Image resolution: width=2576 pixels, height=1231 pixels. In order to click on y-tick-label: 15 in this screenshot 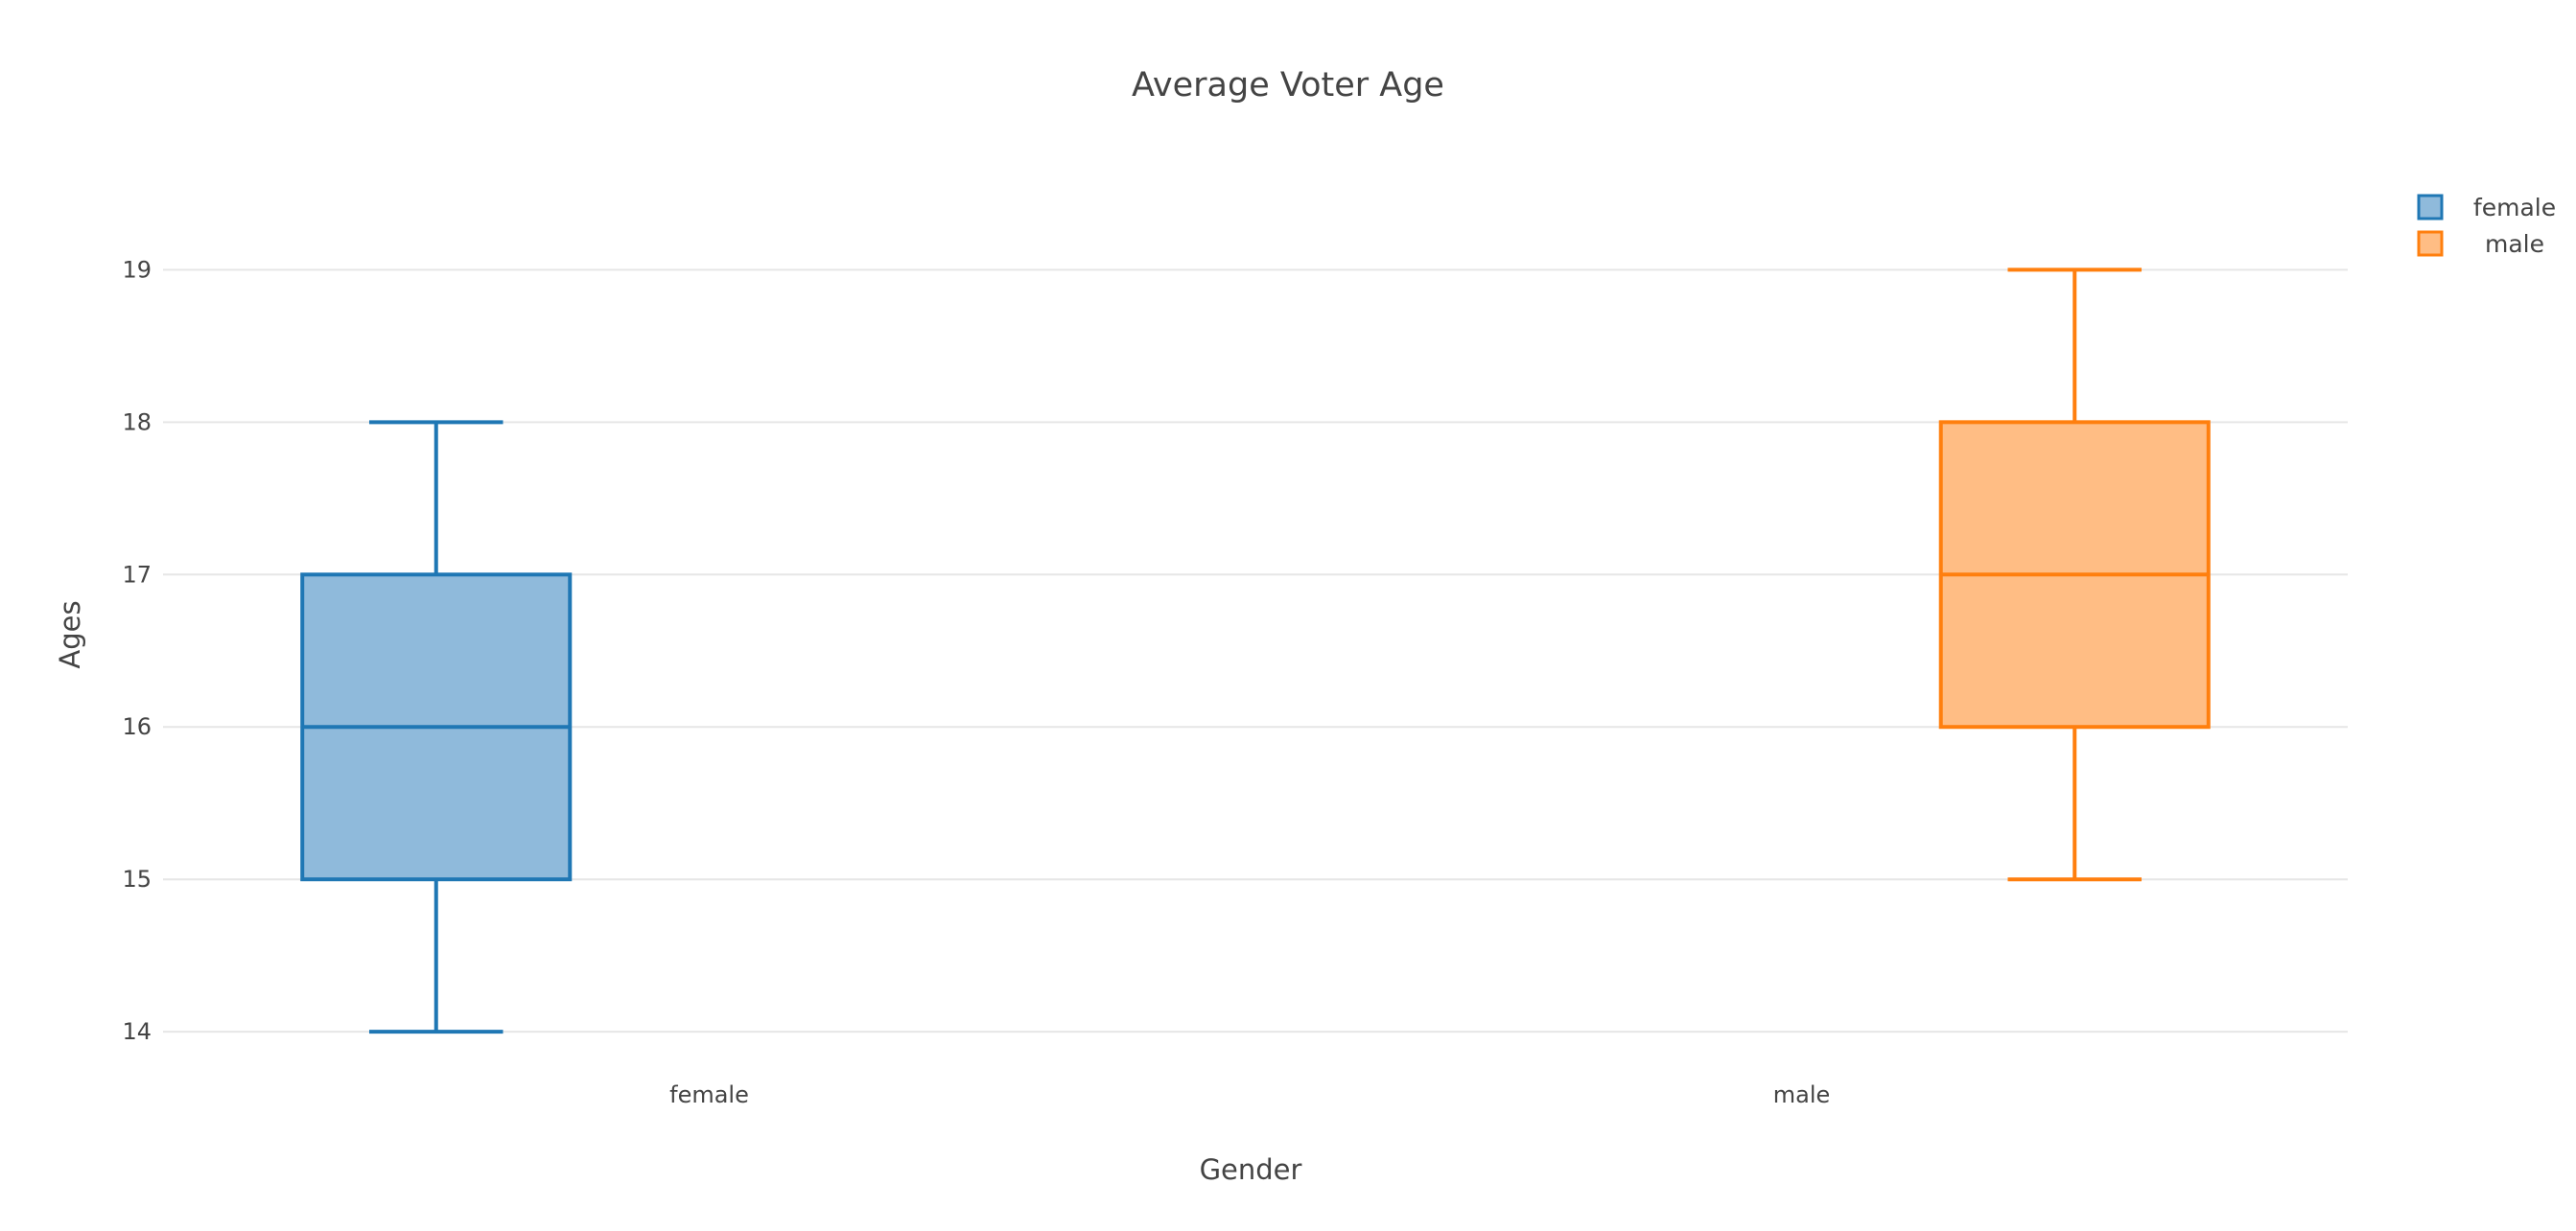, I will do `click(137, 880)`.